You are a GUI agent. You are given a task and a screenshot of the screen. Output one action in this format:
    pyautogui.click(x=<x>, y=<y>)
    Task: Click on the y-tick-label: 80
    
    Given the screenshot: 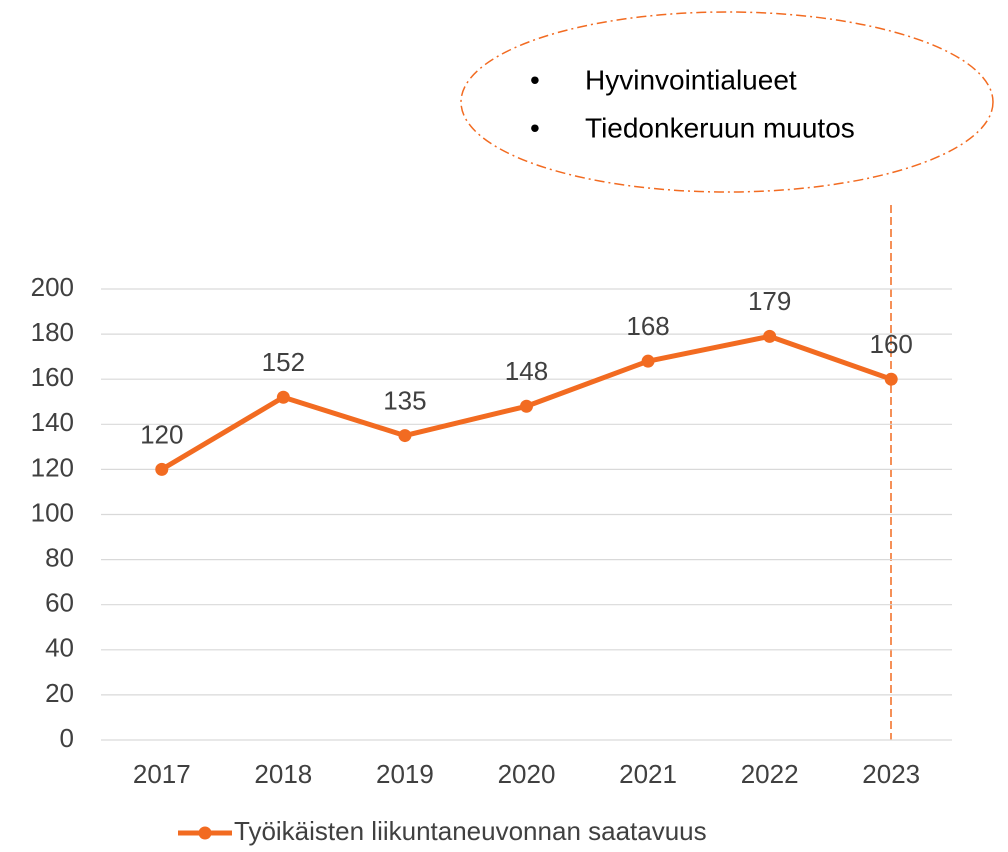 What is the action you would take?
    pyautogui.click(x=59, y=557)
    